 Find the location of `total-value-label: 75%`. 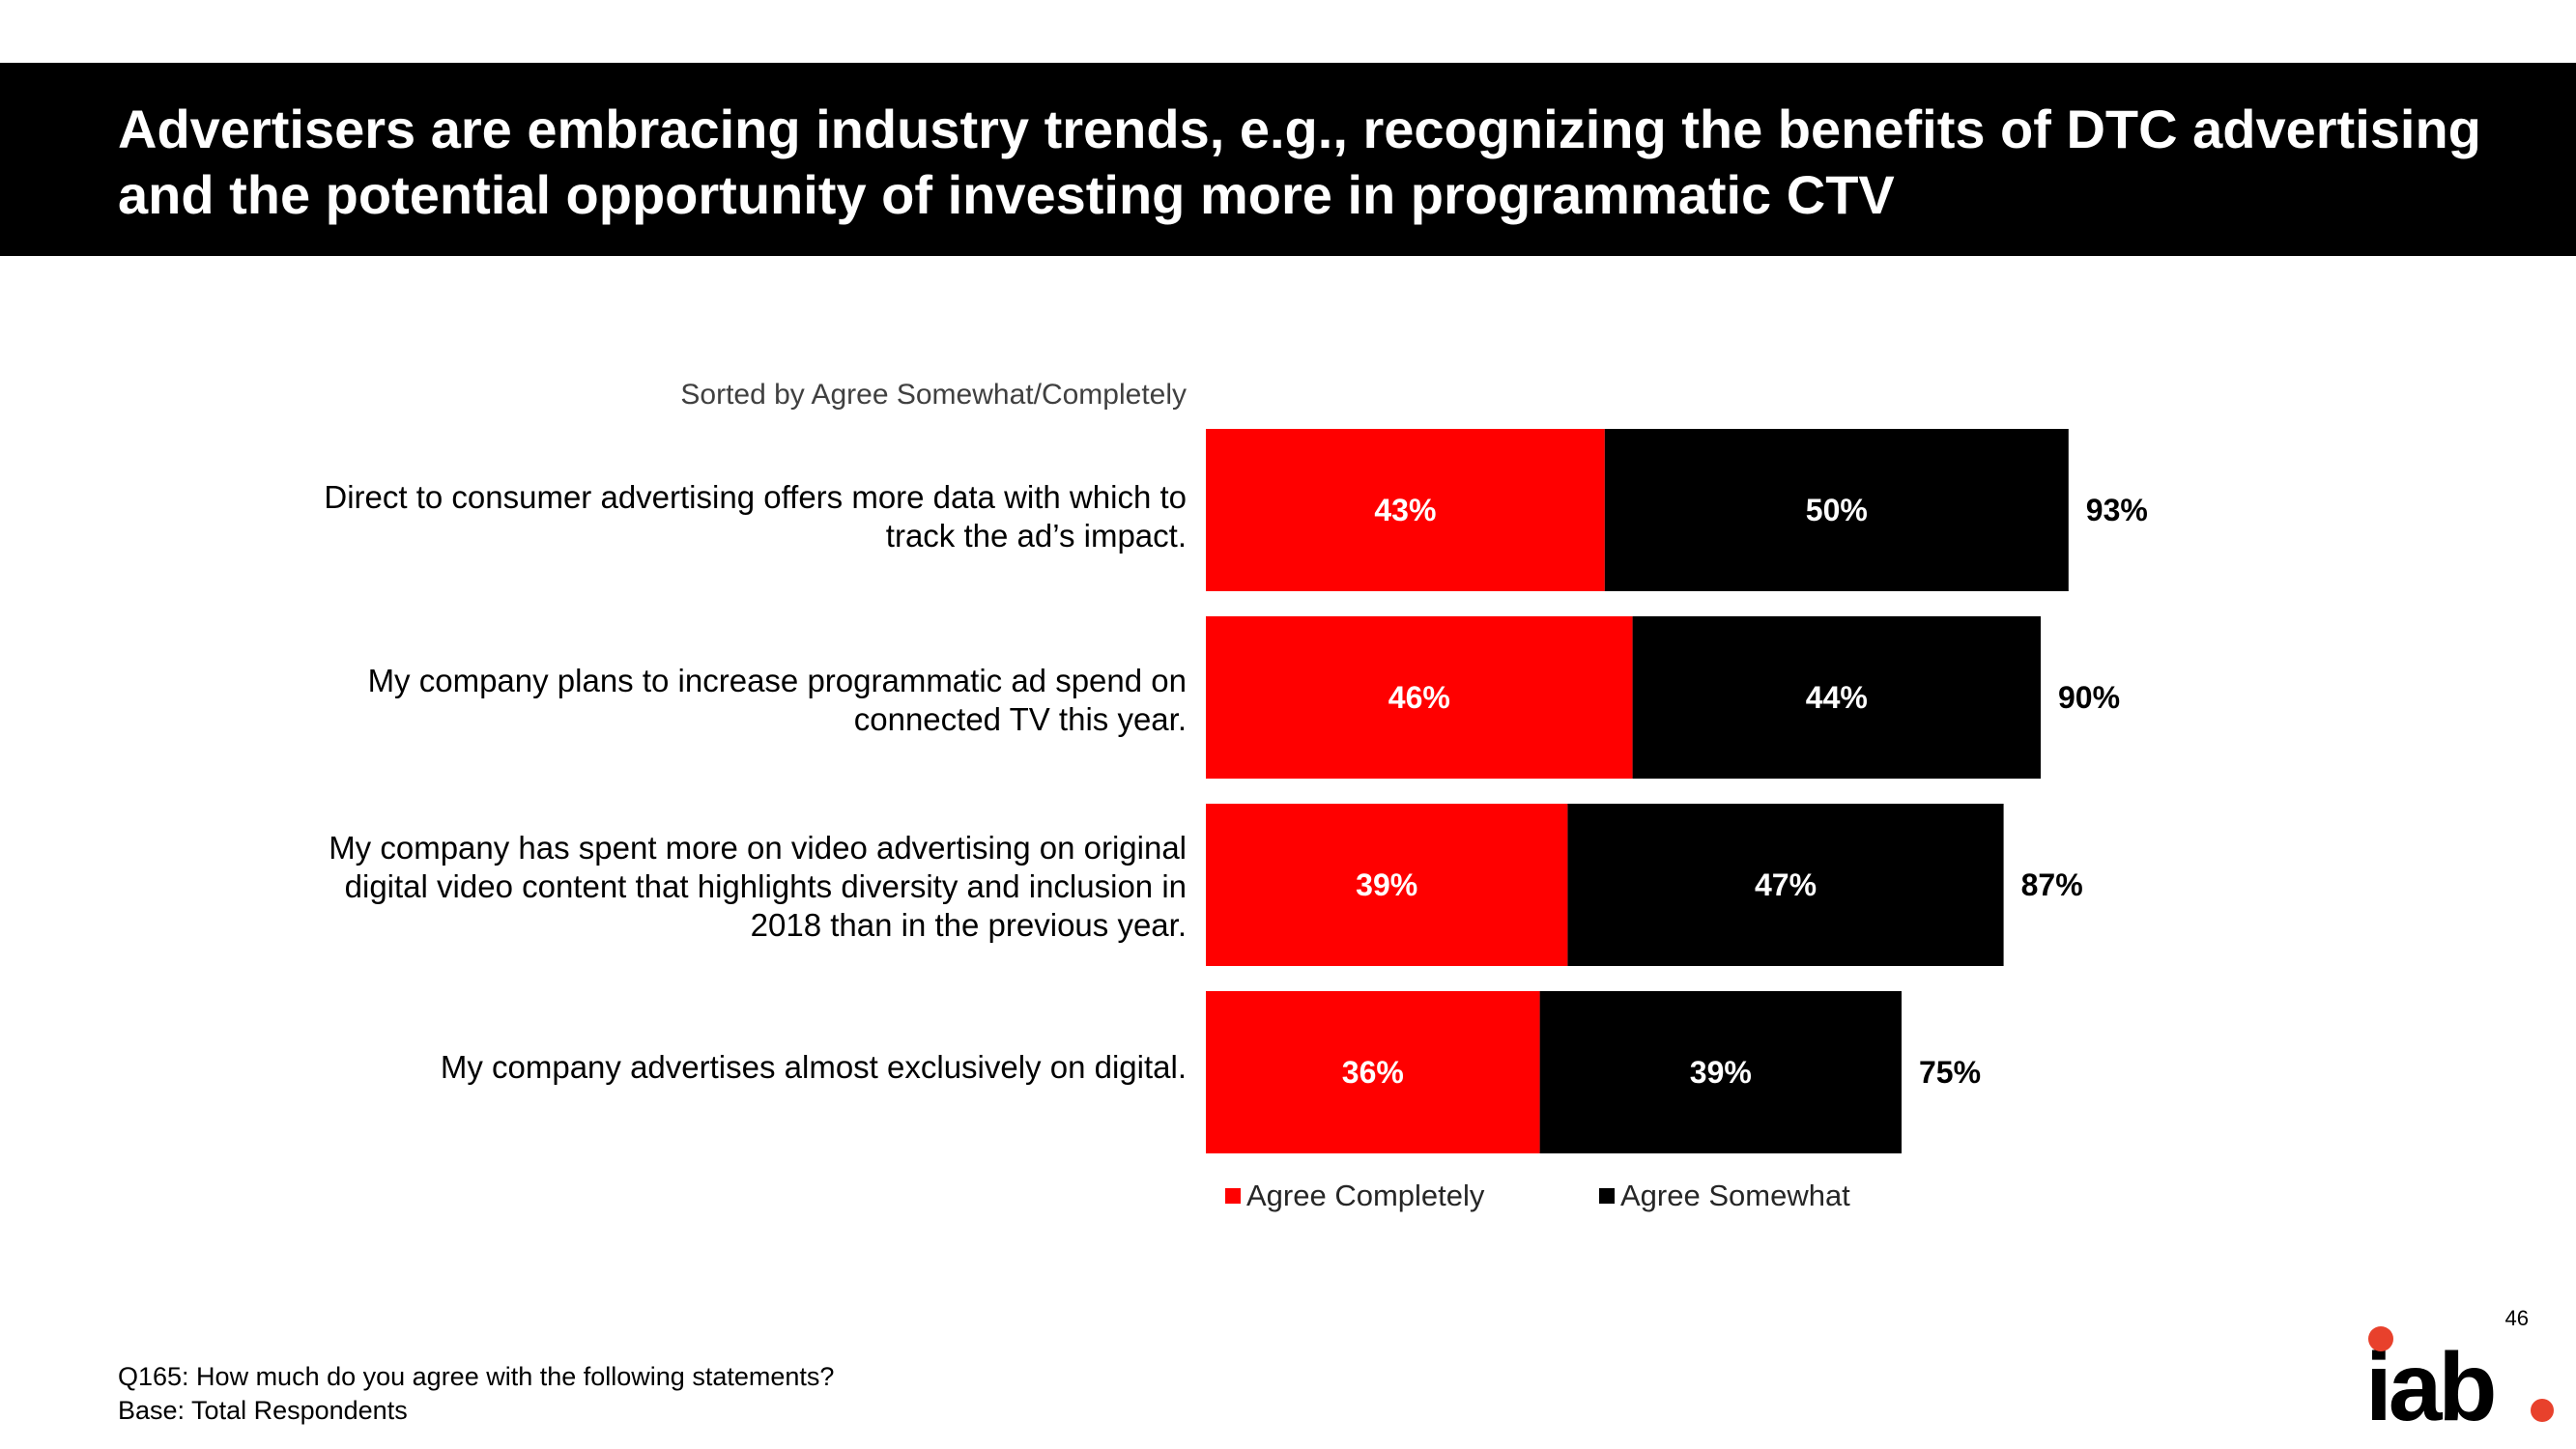

total-value-label: 75% is located at coordinates (1950, 1072).